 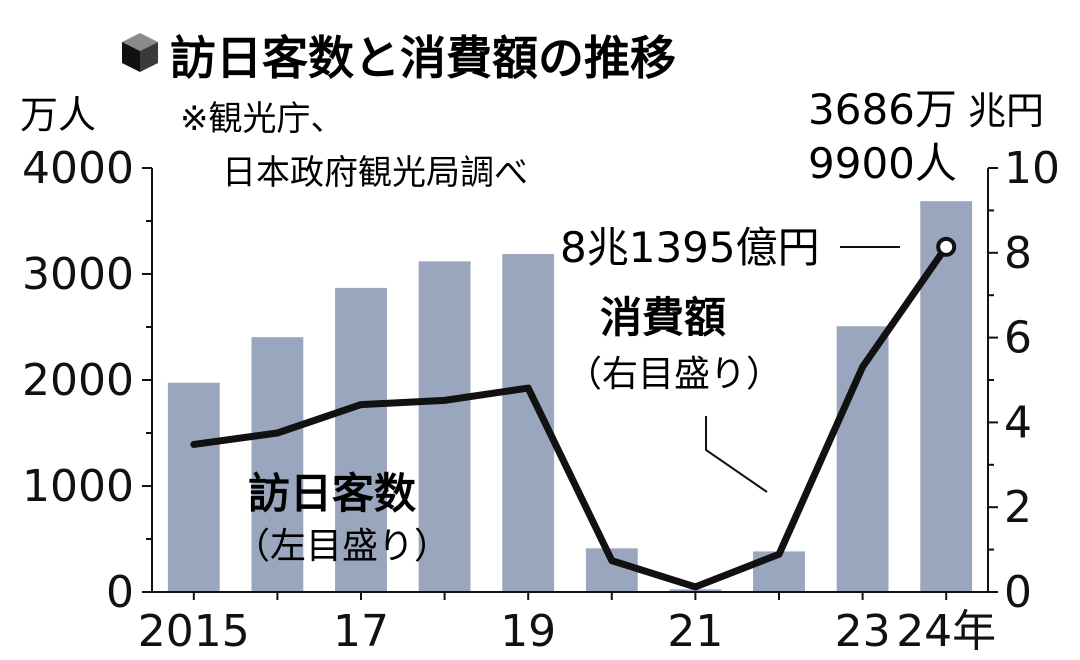 What do you see at coordinates (946, 631) in the screenshot?
I see `x-axis-tick-label: 24年` at bounding box center [946, 631].